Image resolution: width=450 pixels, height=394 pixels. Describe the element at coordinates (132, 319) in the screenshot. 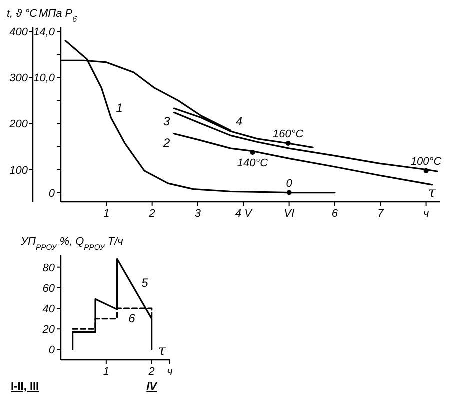

I see `series-label: 6` at that location.